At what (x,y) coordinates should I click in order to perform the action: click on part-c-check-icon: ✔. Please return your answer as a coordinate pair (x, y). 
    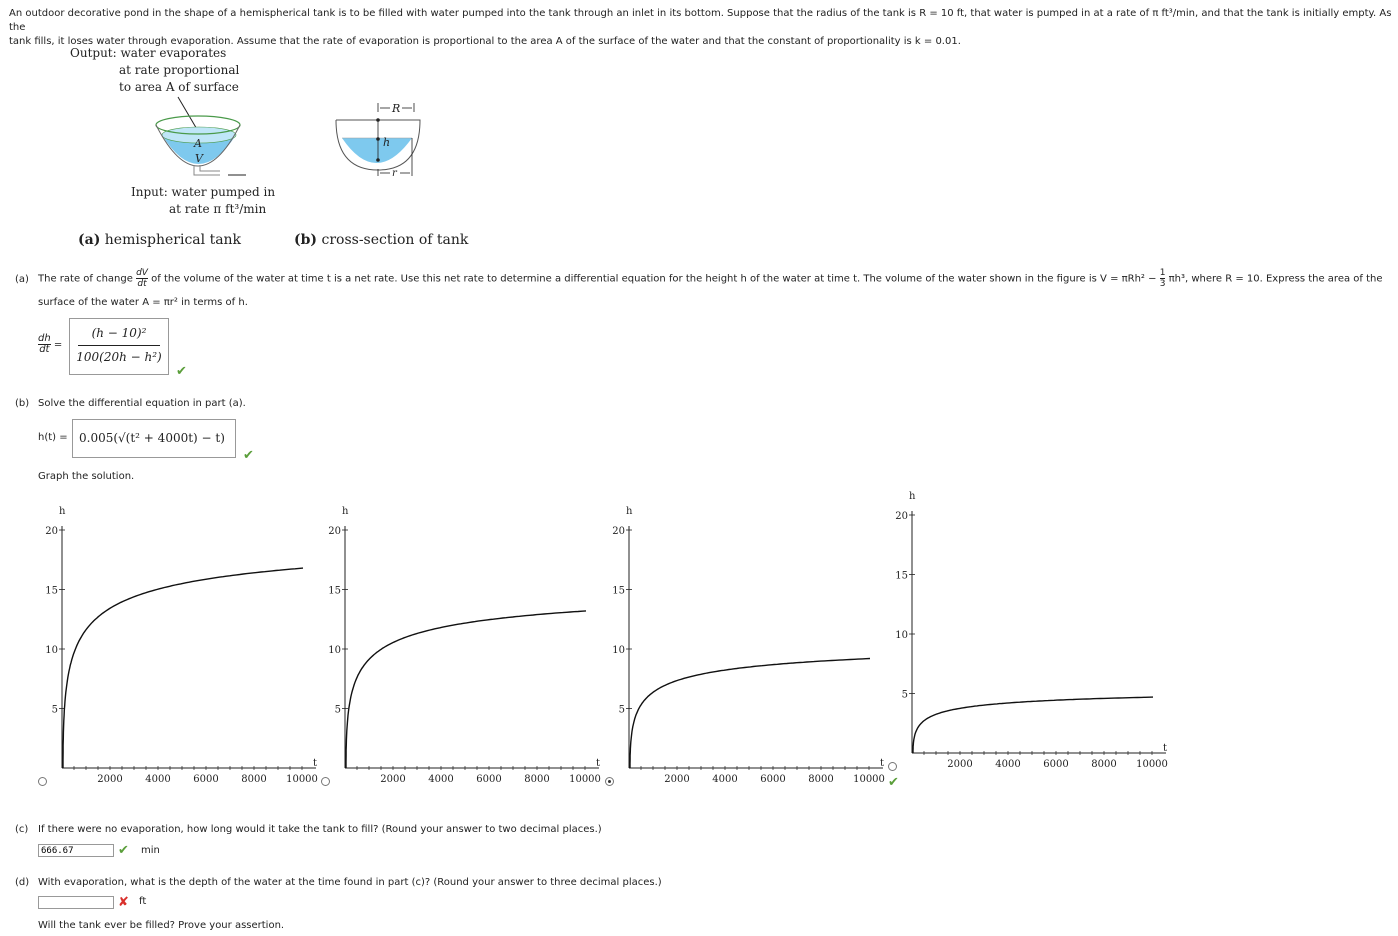
    Looking at the image, I should click on (123, 850).